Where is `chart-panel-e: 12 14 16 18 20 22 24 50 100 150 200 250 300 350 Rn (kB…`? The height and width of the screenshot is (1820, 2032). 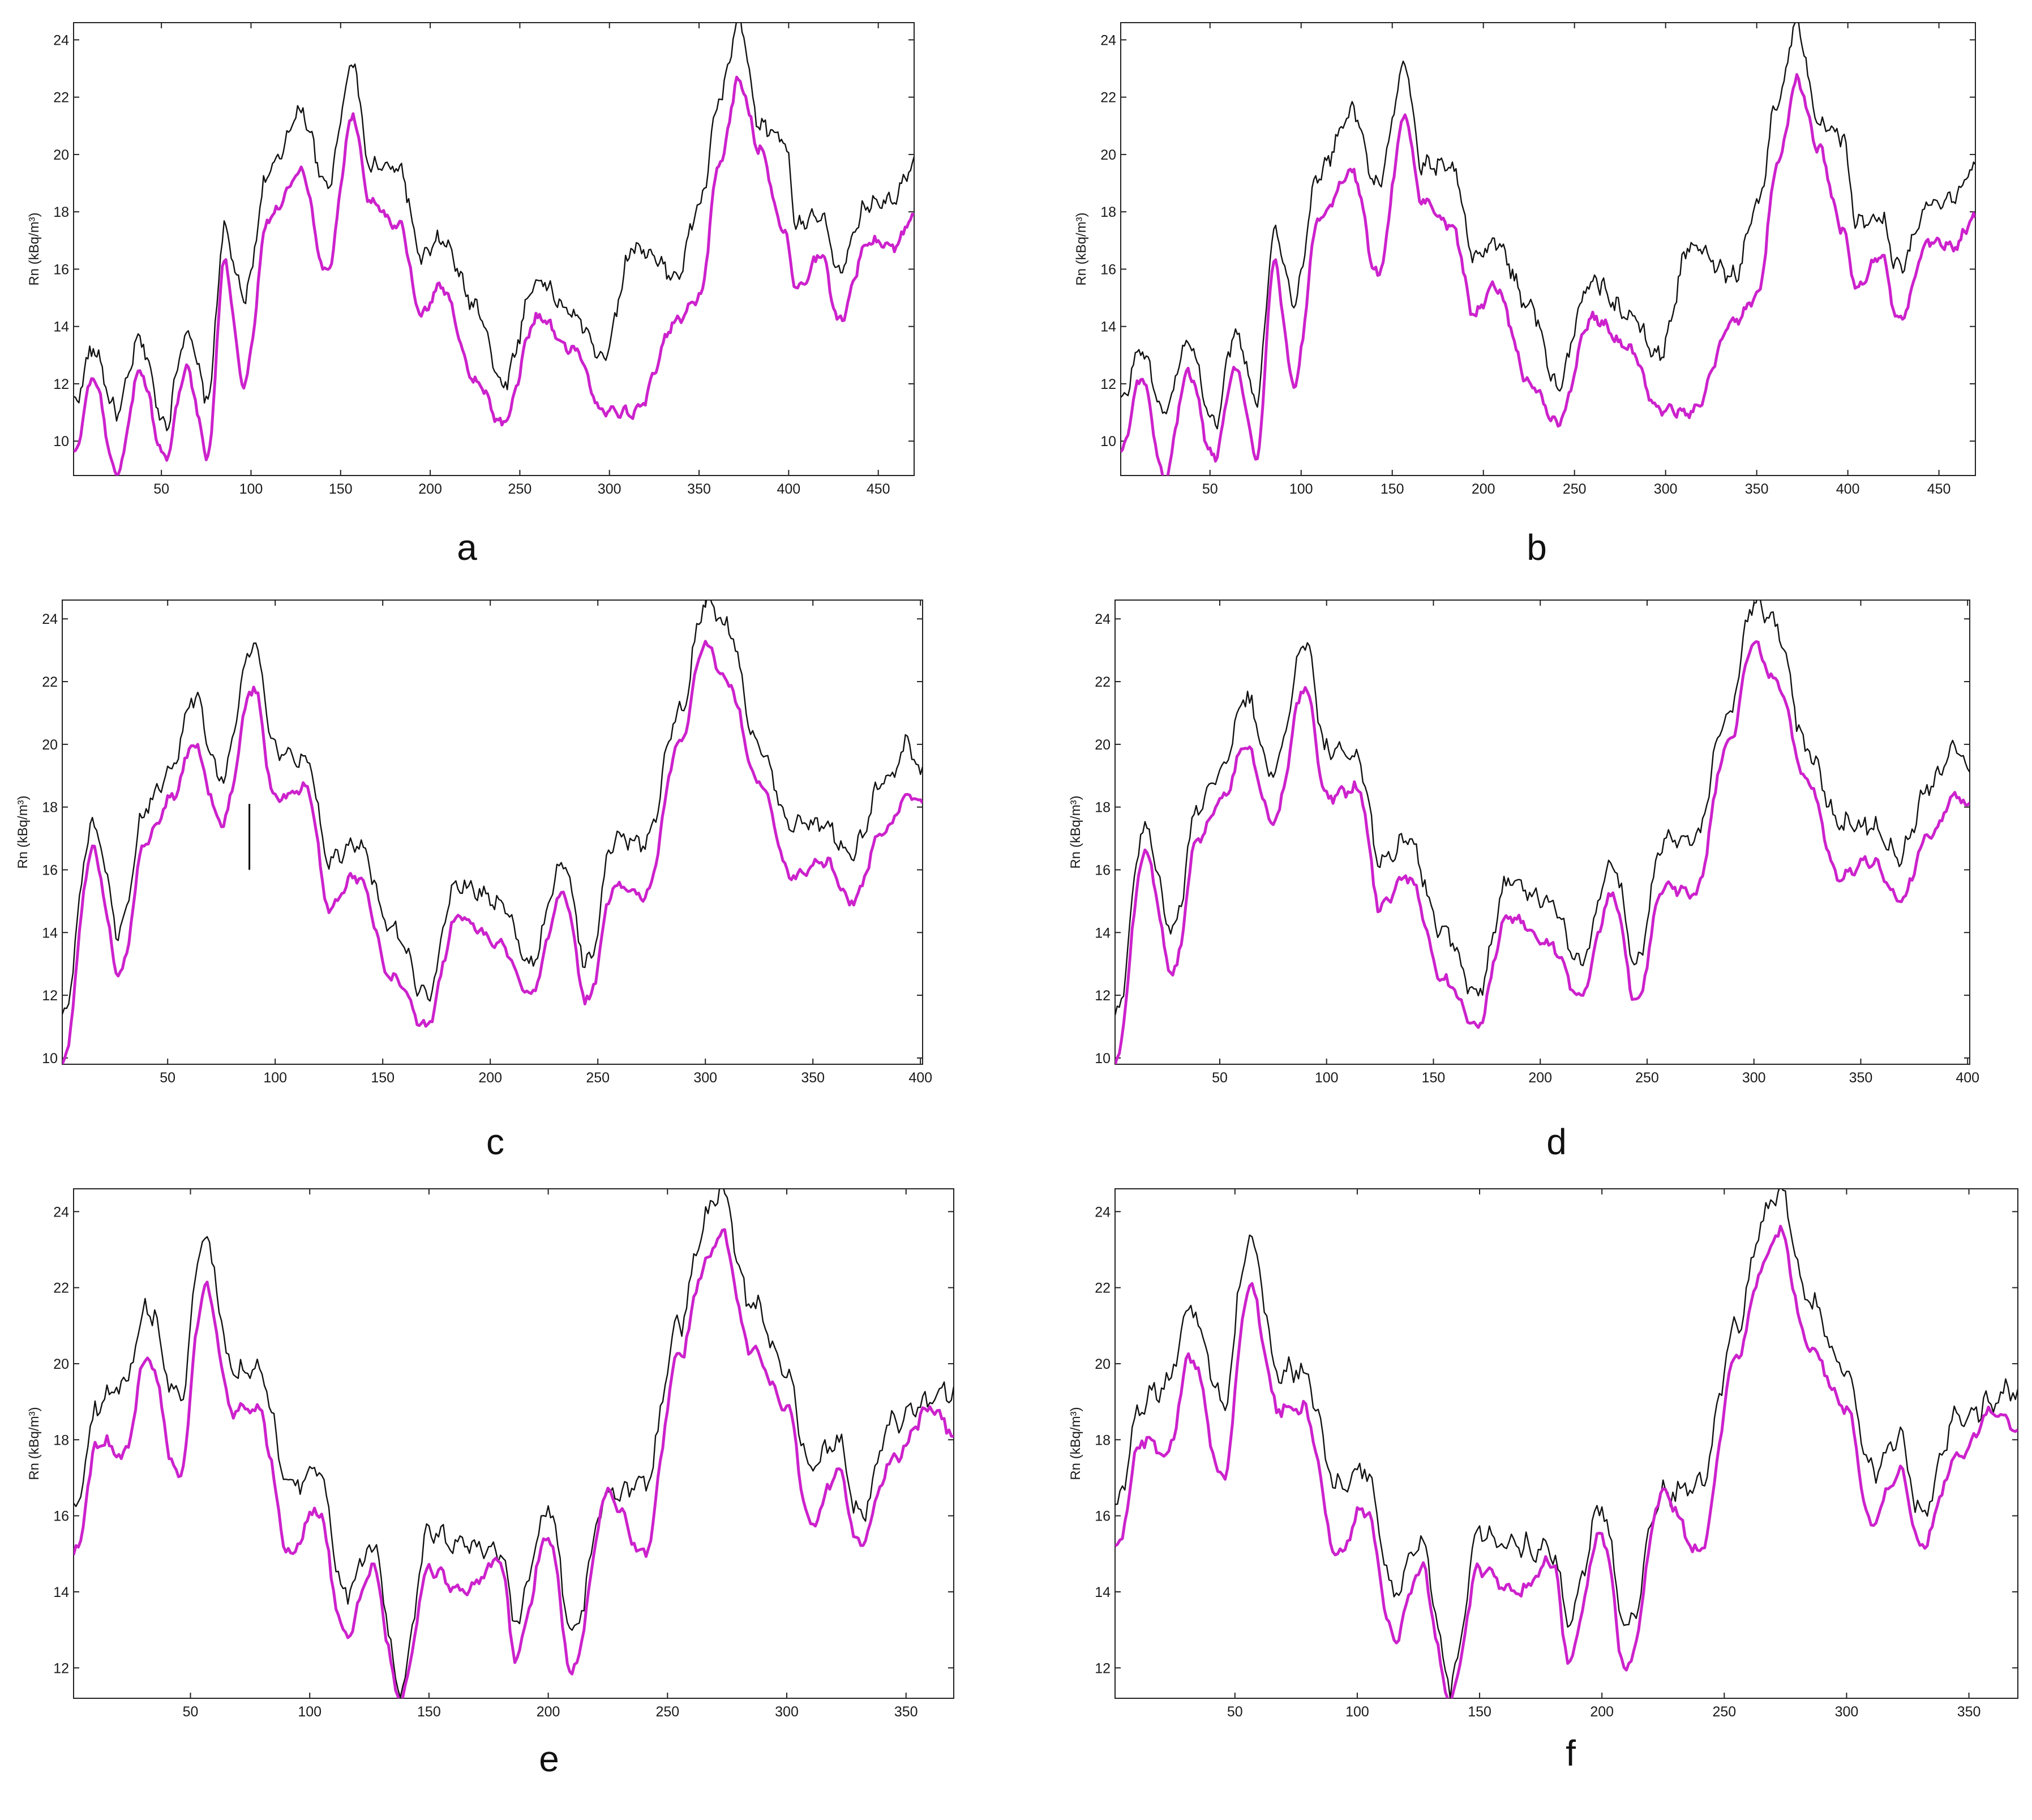 chart-panel-e: 12 14 16 18 20 22 24 50 100 150 200 250 300 350 Rn (kB… is located at coordinates (481, 1446).